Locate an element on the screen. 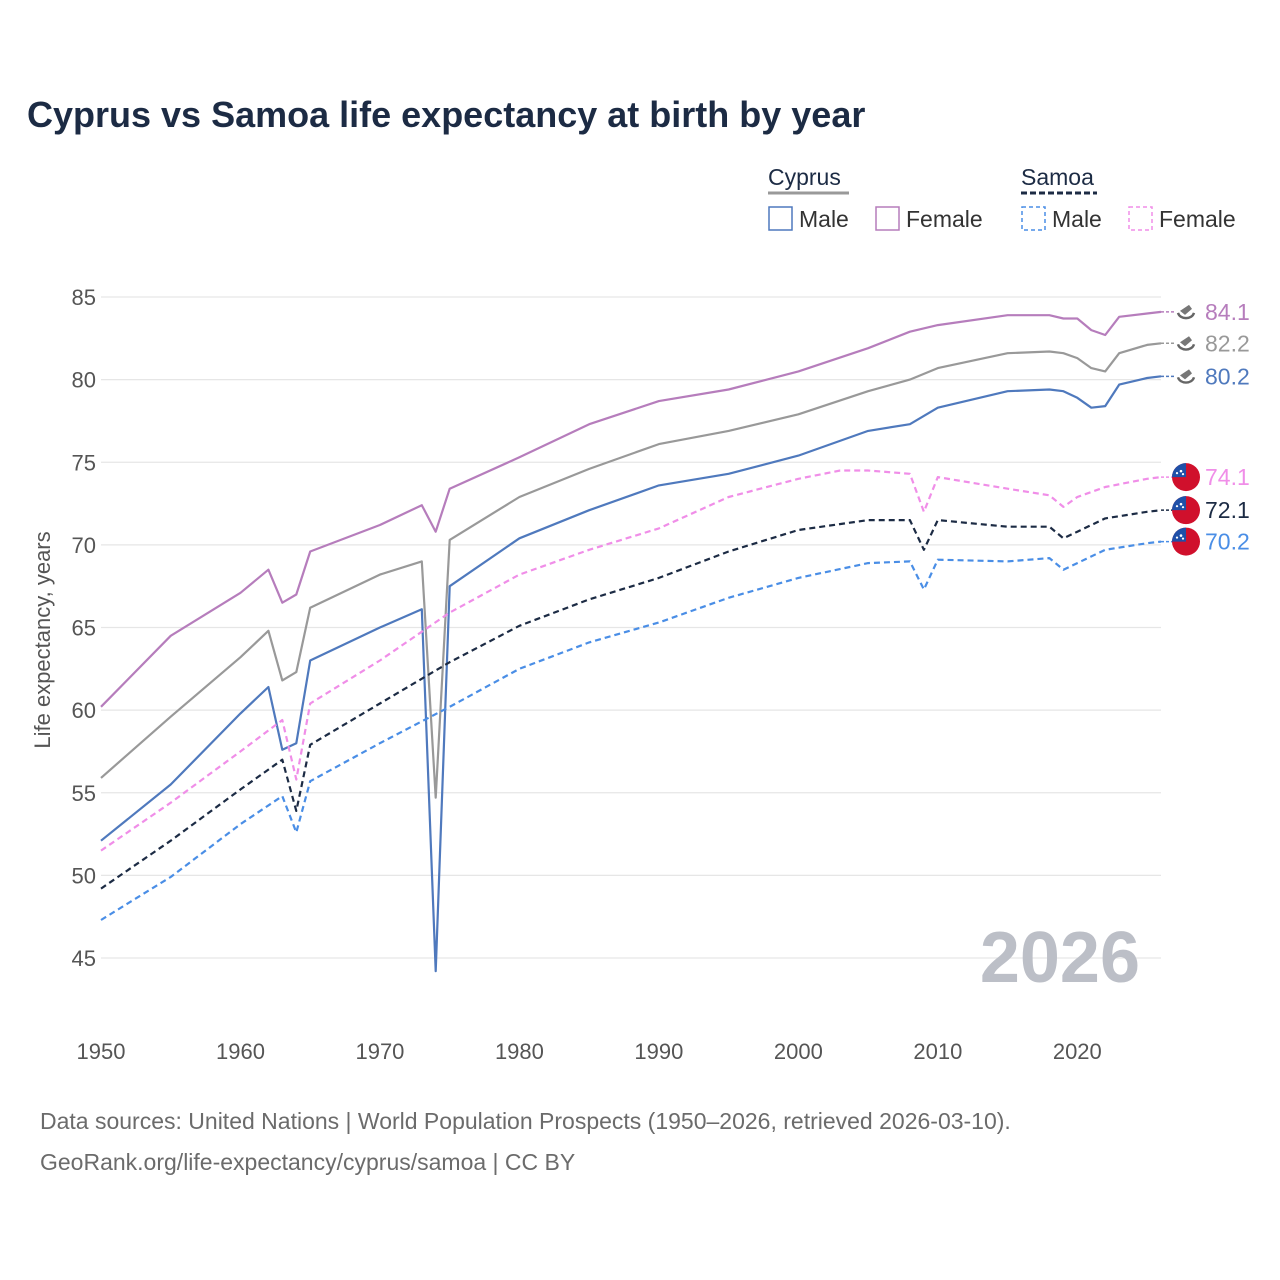 This screenshot has height=1280, width=1280. y-tick-label: 45 is located at coordinates (84, 958).